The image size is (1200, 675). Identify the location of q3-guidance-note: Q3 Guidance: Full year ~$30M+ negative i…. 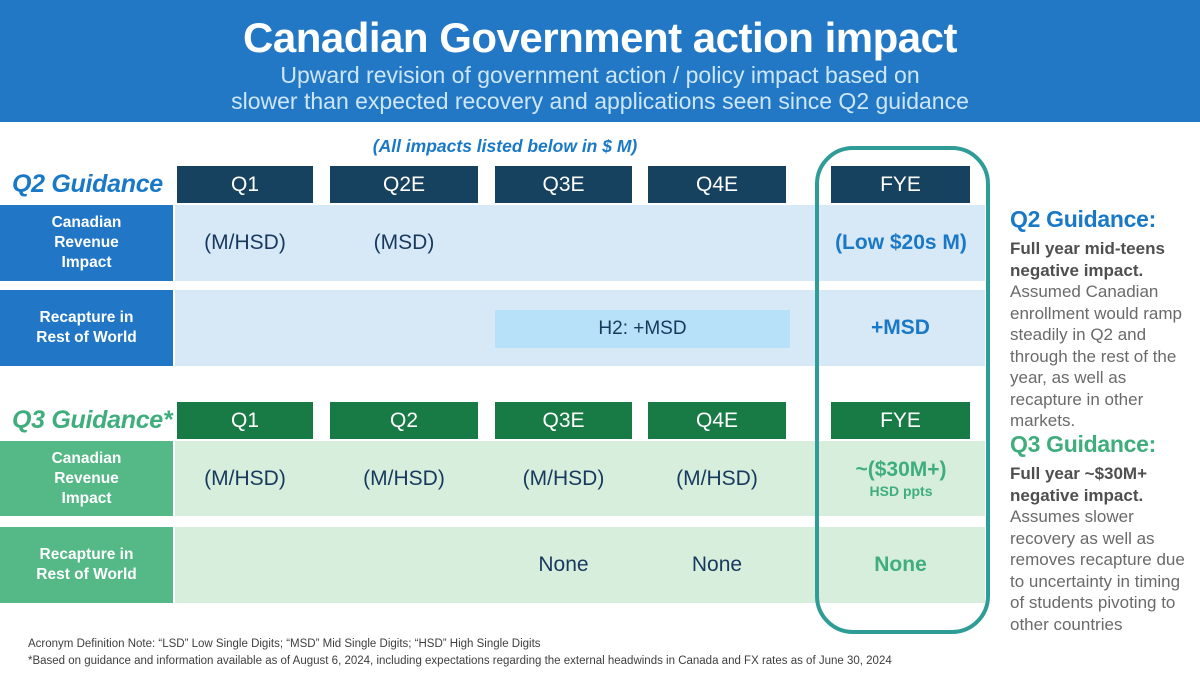
(1102, 533).